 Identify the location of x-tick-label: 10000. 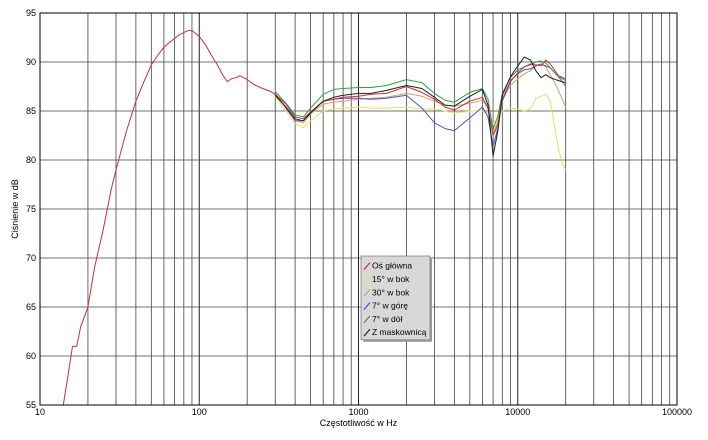
(517, 412).